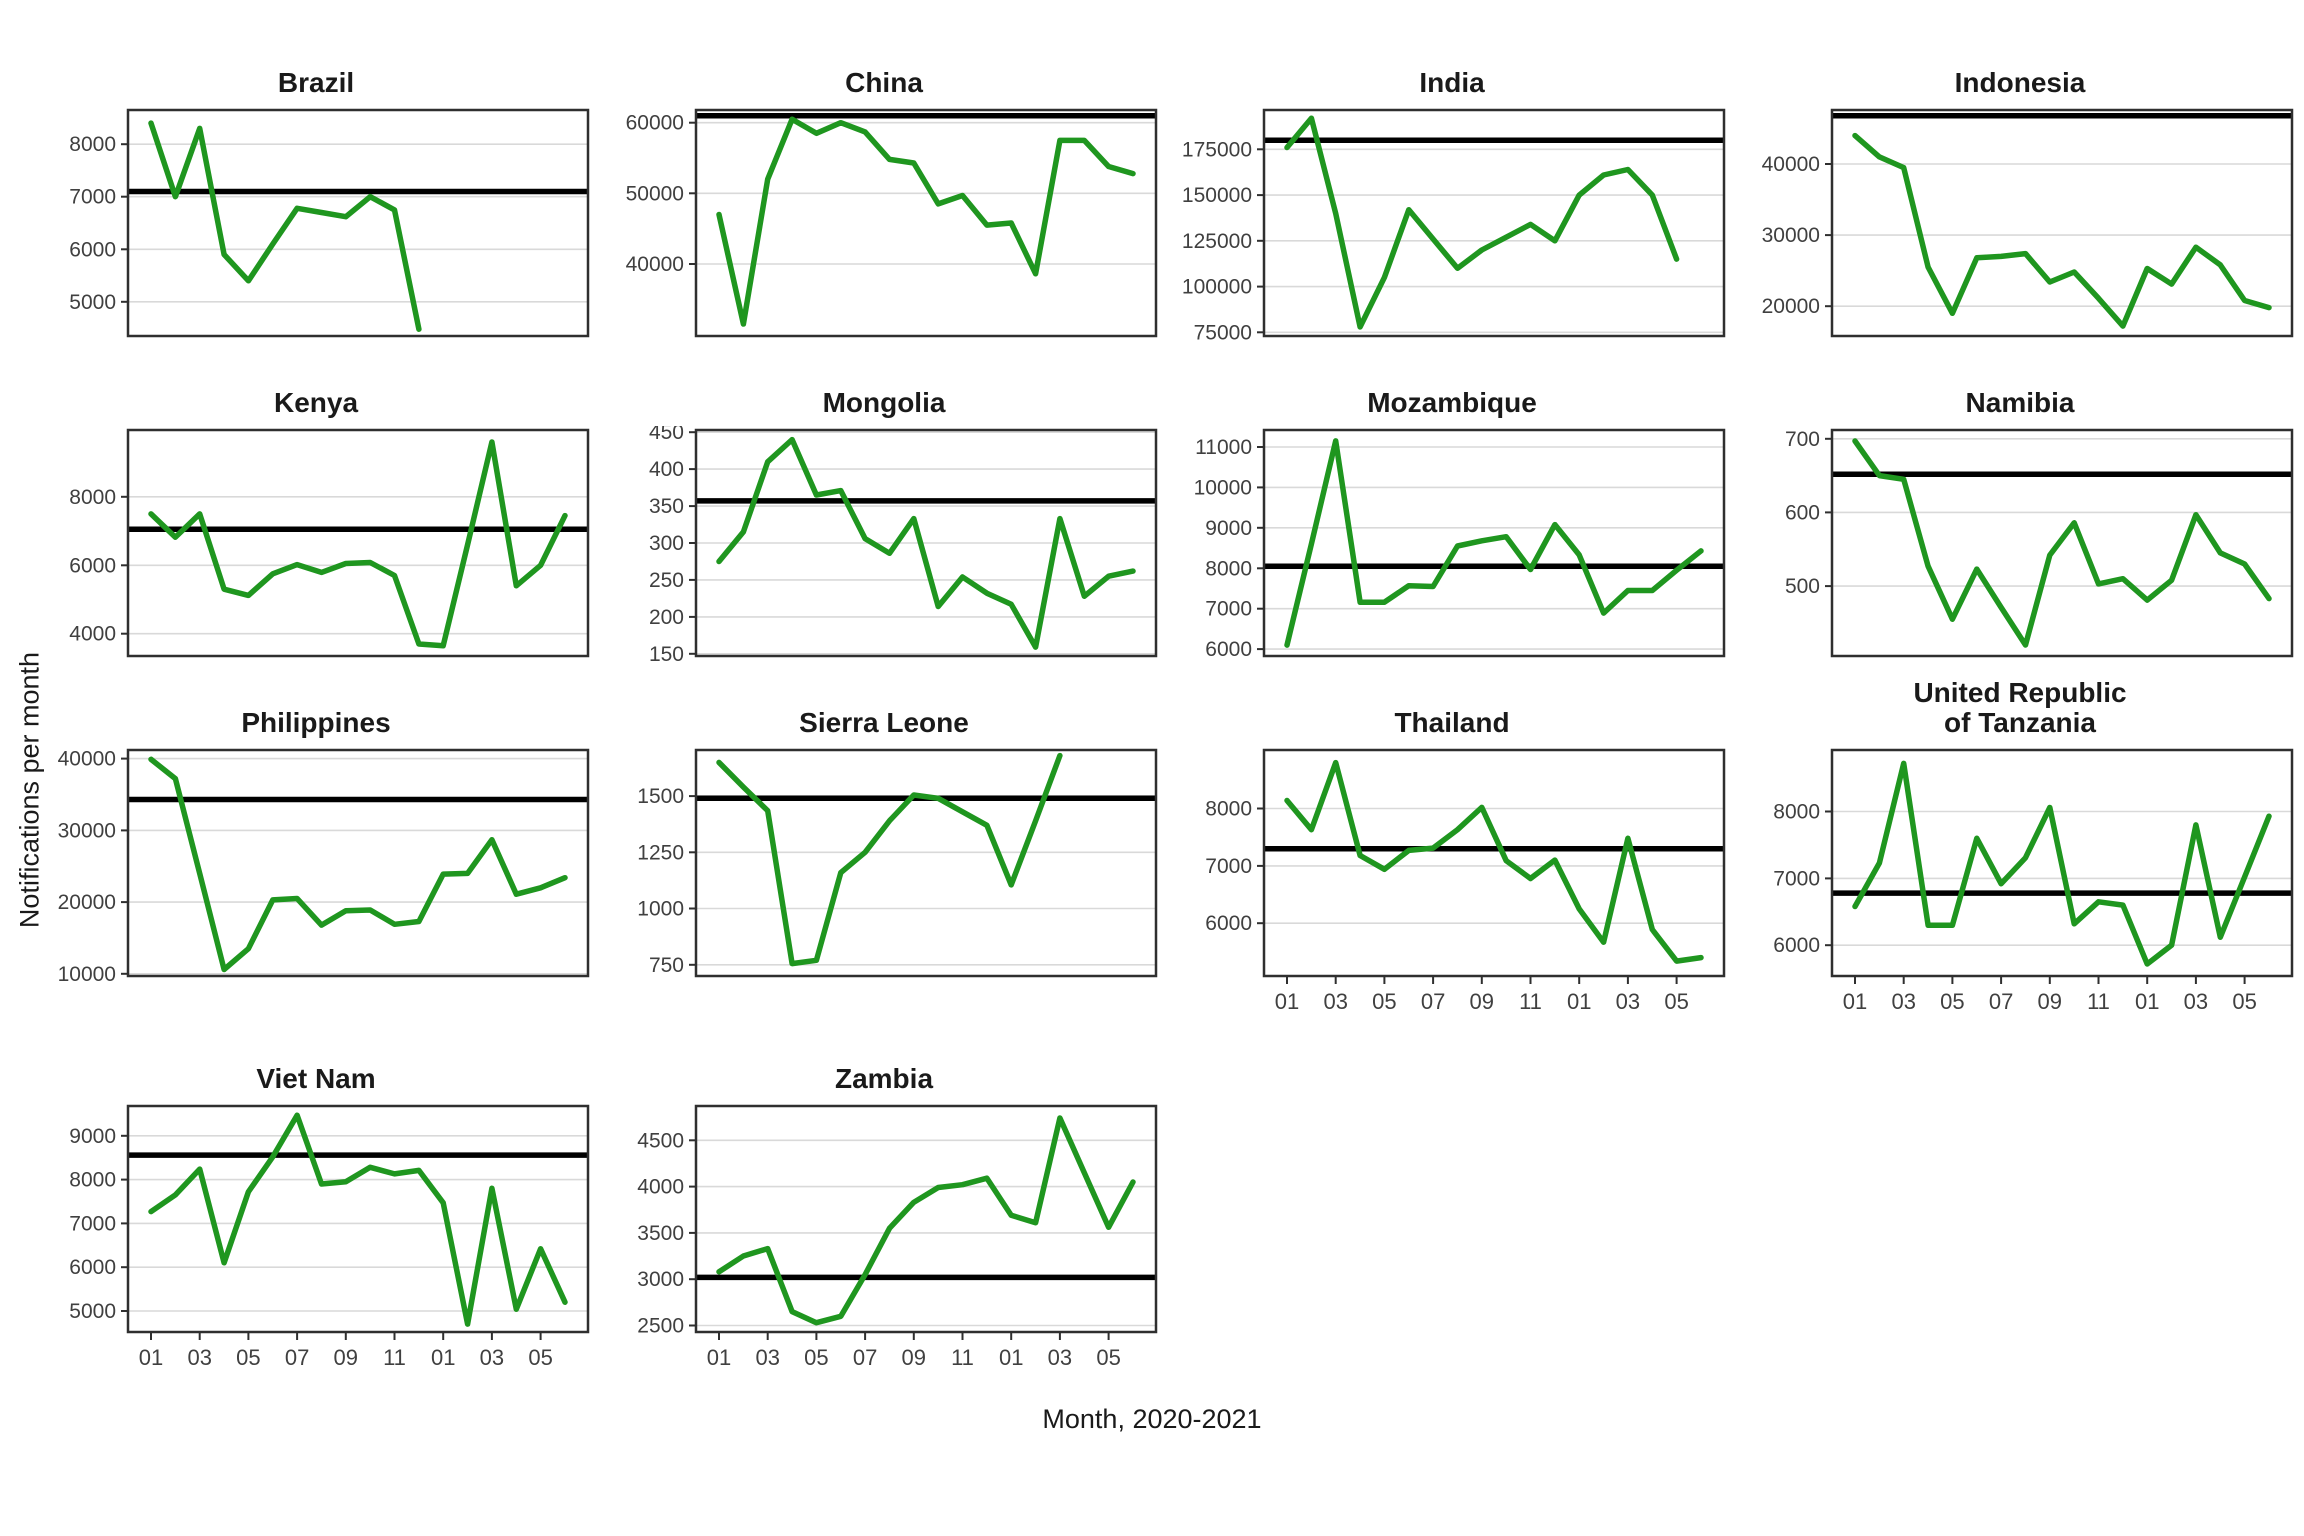 This screenshot has width=2304, height=1536. I want to click on line-chart: 5000 6000 7000 8000 9000 01 03 05 07 09 11 01 03 05, so click(329, 1237).